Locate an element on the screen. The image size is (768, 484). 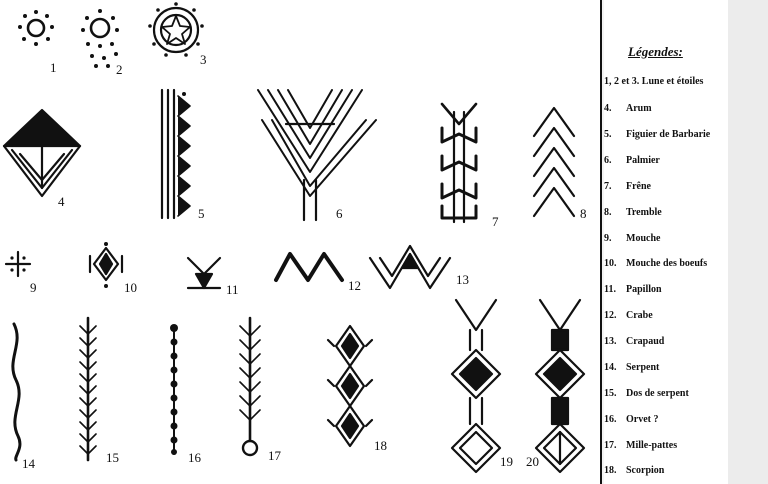
label-10: 10 is located at coordinates (130, 287).